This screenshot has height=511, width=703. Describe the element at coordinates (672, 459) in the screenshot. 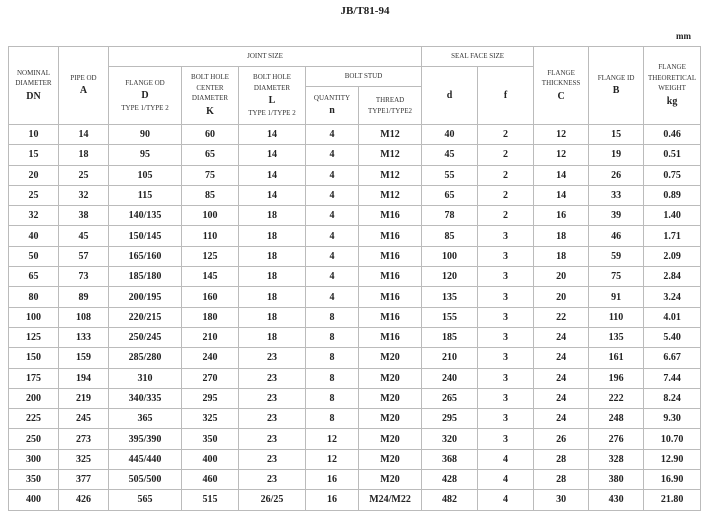

I see `table-cell: 12.90` at that location.